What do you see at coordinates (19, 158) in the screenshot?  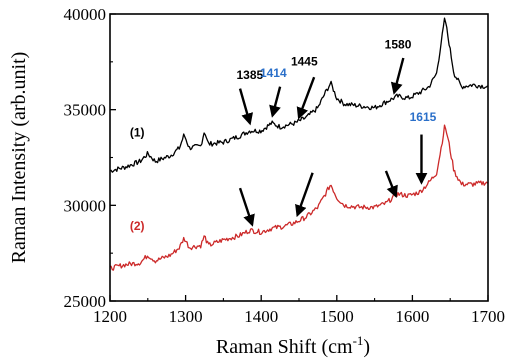 I see `y-axis-title: Raman Intensity (arb.unit)` at bounding box center [19, 158].